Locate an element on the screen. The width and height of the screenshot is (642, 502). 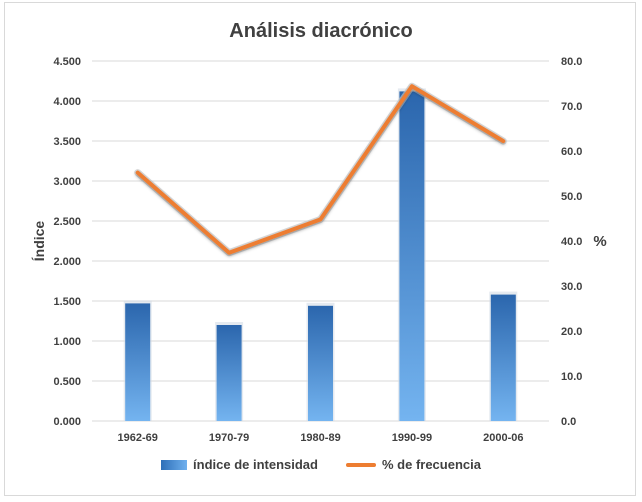
y-tick-left-label: 0.500 is located at coordinates (67, 382).